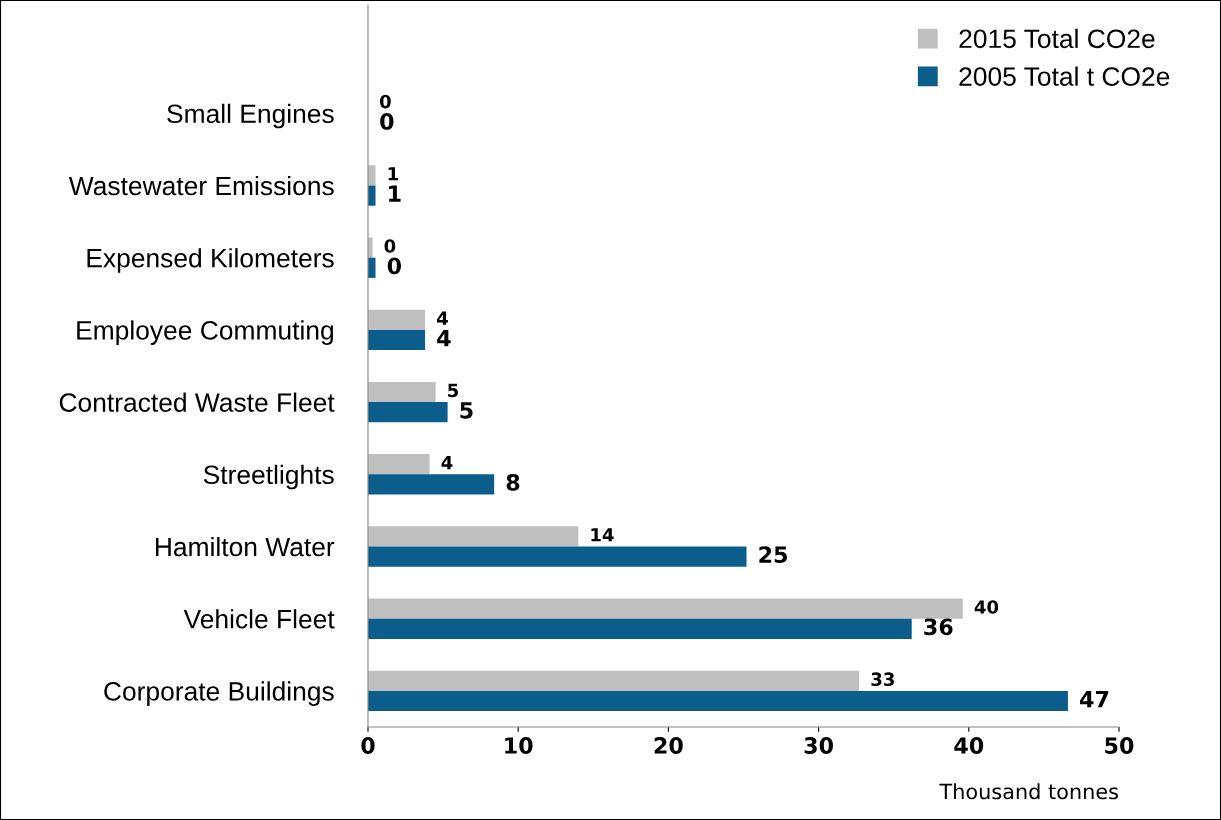  What do you see at coordinates (818, 745) in the screenshot?
I see `x-tick-label: 30` at bounding box center [818, 745].